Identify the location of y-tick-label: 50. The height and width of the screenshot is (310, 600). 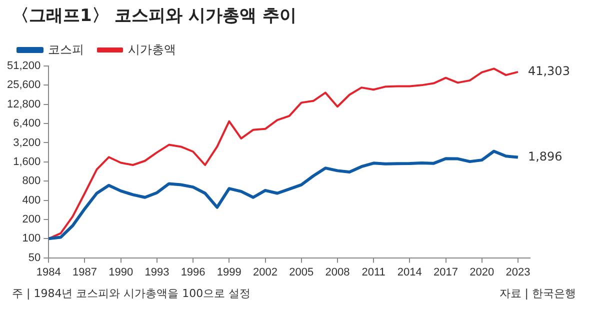
(34, 258).